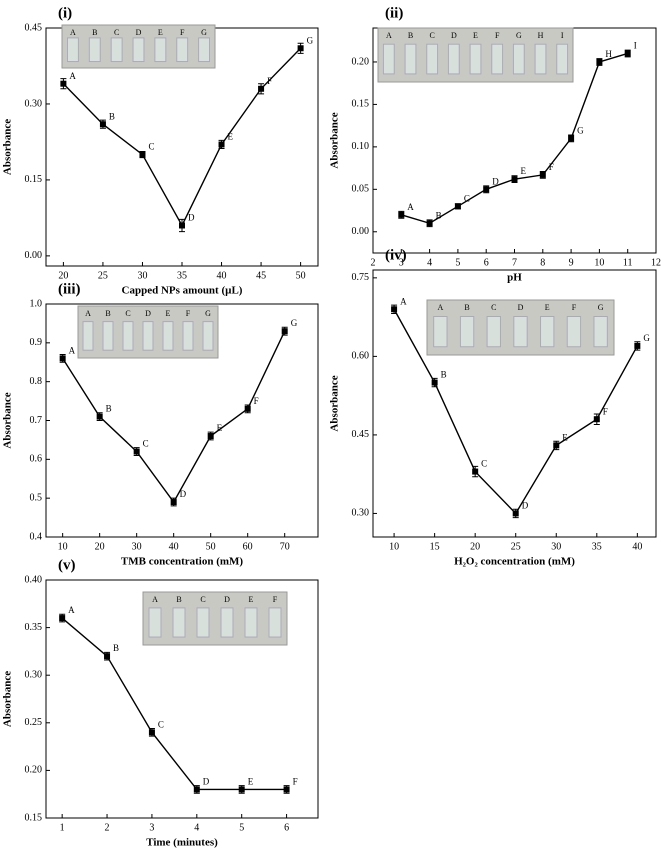 The height and width of the screenshot is (851, 661). What do you see at coordinates (34, 179) in the screenshot?
I see `y-tick-label: 0.15` at bounding box center [34, 179].